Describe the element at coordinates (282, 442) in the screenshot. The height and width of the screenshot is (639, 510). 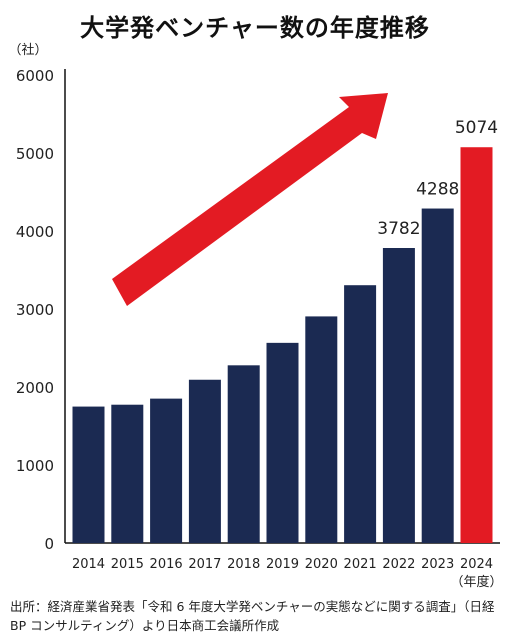
I see `bar-2019` at that location.